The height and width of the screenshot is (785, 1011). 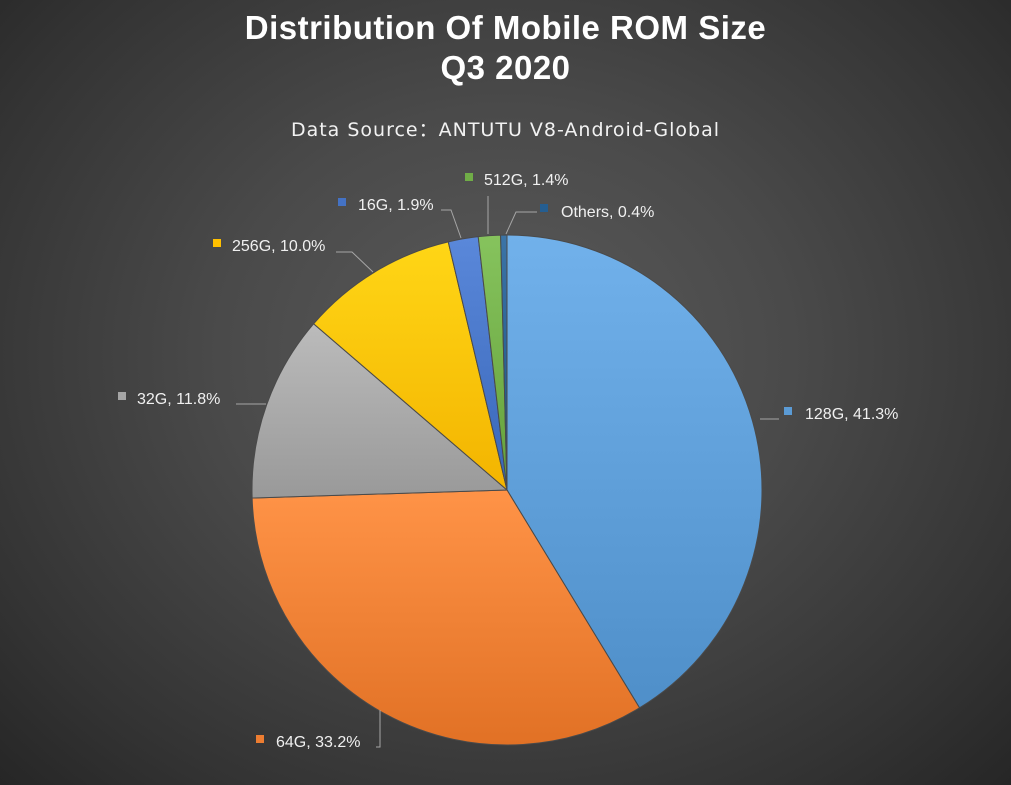 I want to click on data-label-256g: 256G, 10.0%, so click(x=278, y=246).